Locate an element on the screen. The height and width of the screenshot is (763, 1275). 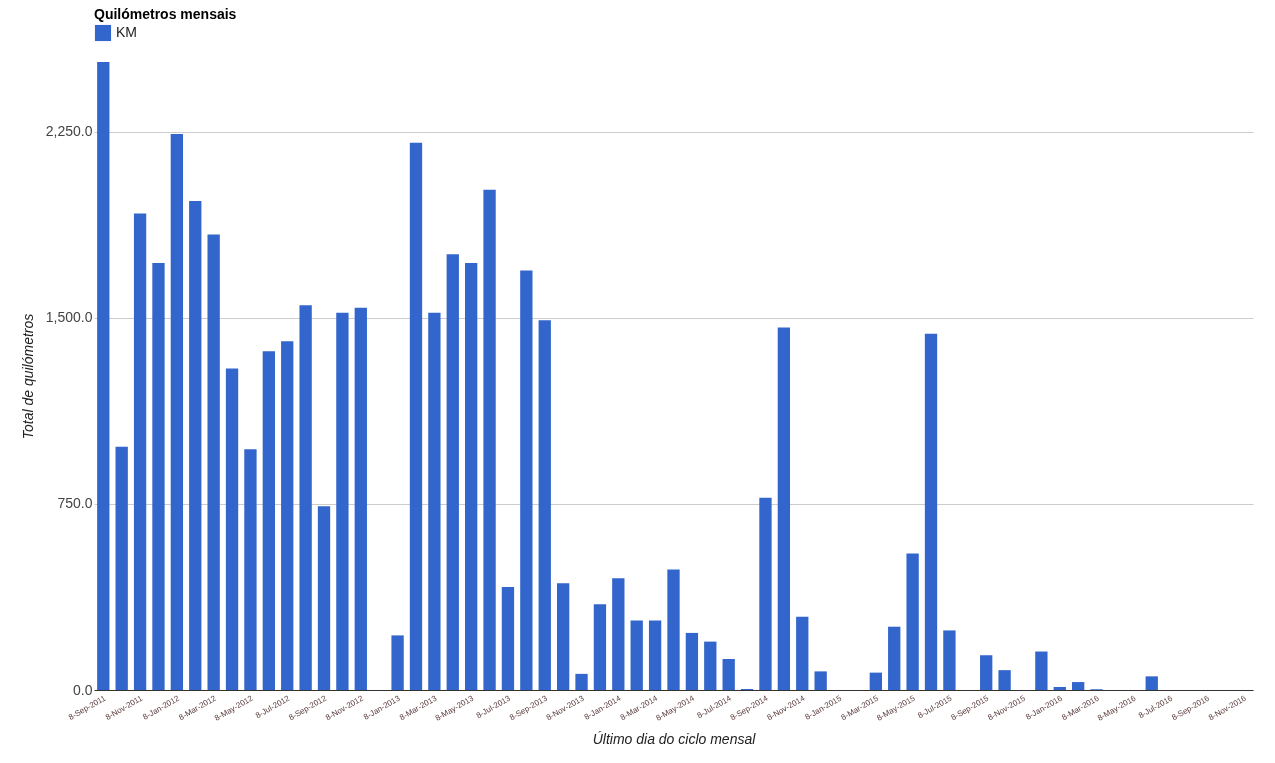
legend-label: KM is located at coordinates (126, 32).